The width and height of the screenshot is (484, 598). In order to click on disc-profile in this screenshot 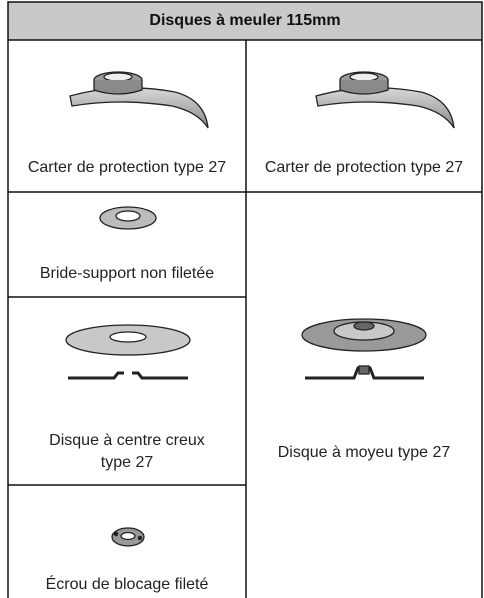, I will do `click(128, 375)`.